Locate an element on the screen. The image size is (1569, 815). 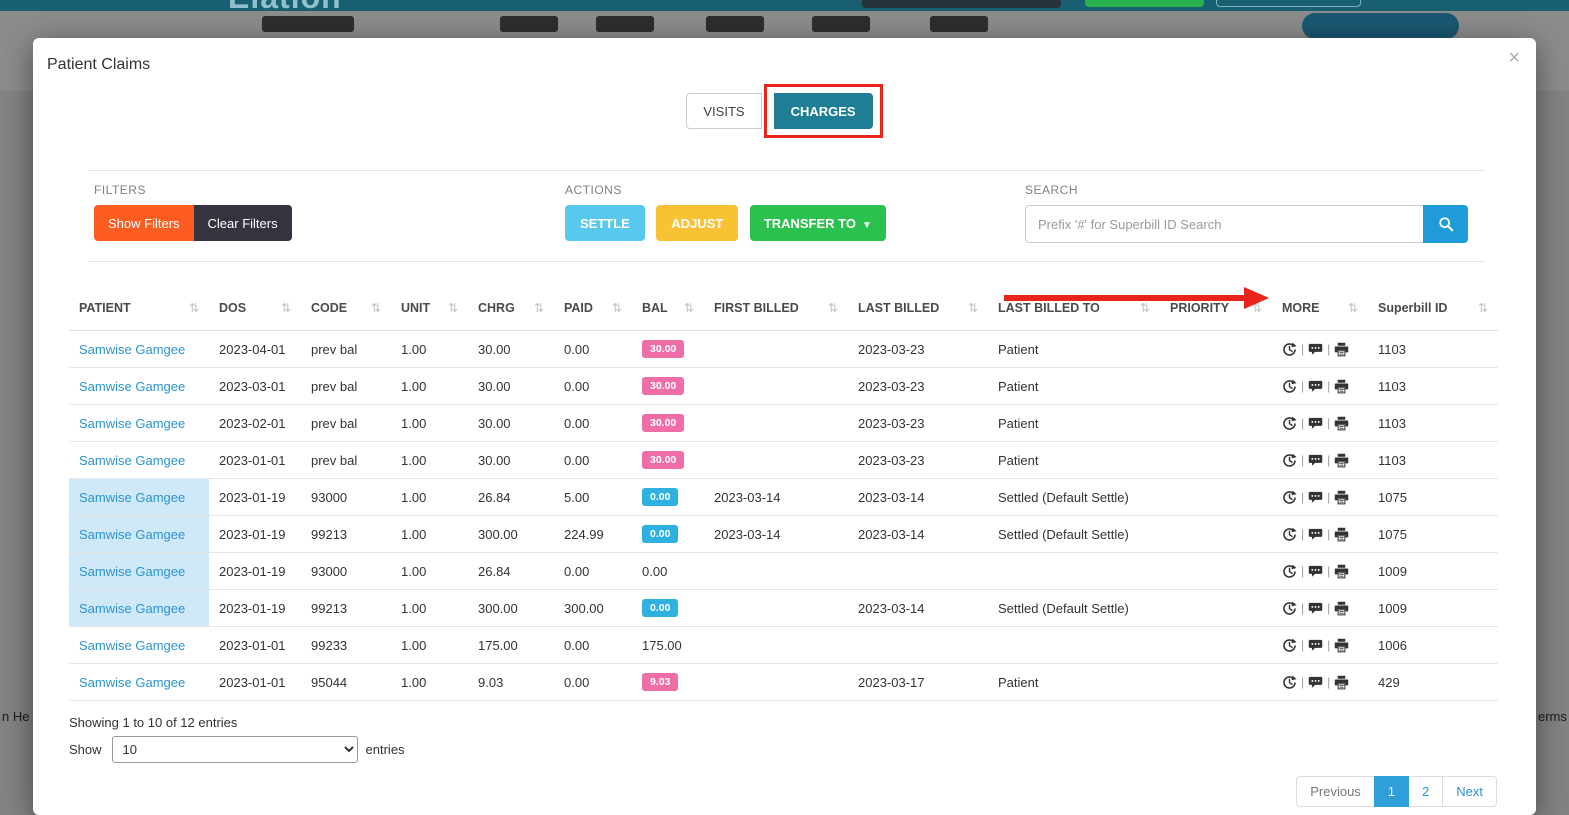
paid-cell: 0.00 is located at coordinates (577, 571).